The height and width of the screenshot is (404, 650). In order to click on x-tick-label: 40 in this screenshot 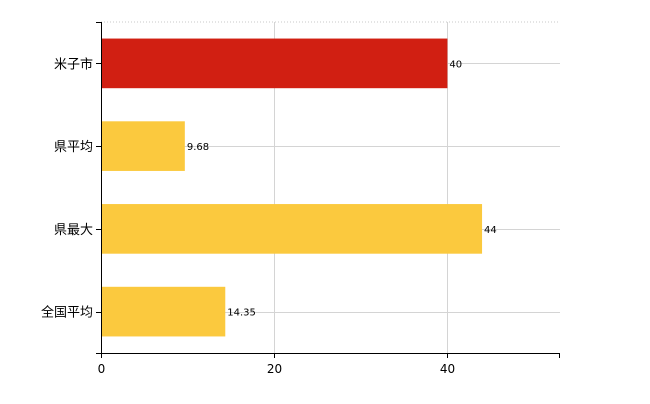, I will do `click(447, 369)`.